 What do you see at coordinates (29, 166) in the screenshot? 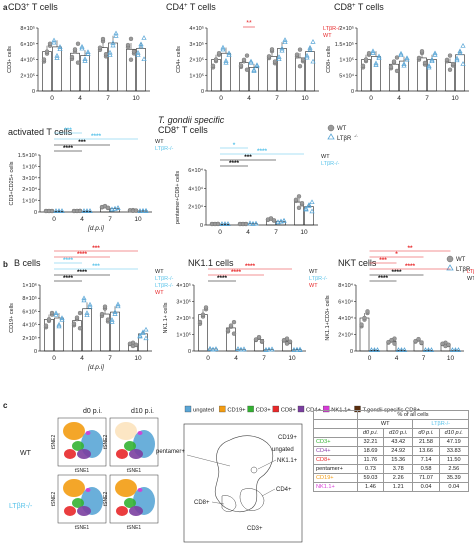
I see `y-tick-label: 1×10⁵` at bounding box center [29, 166].